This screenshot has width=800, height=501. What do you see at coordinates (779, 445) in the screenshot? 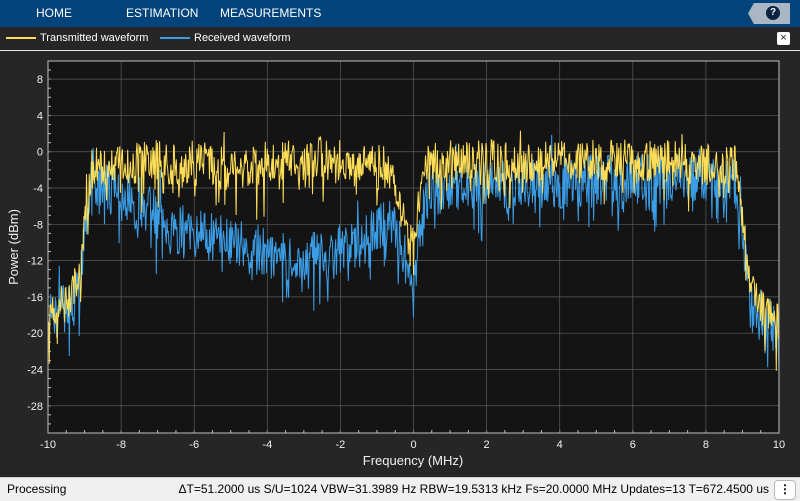
I see `x-tick-label: 10` at bounding box center [779, 445].